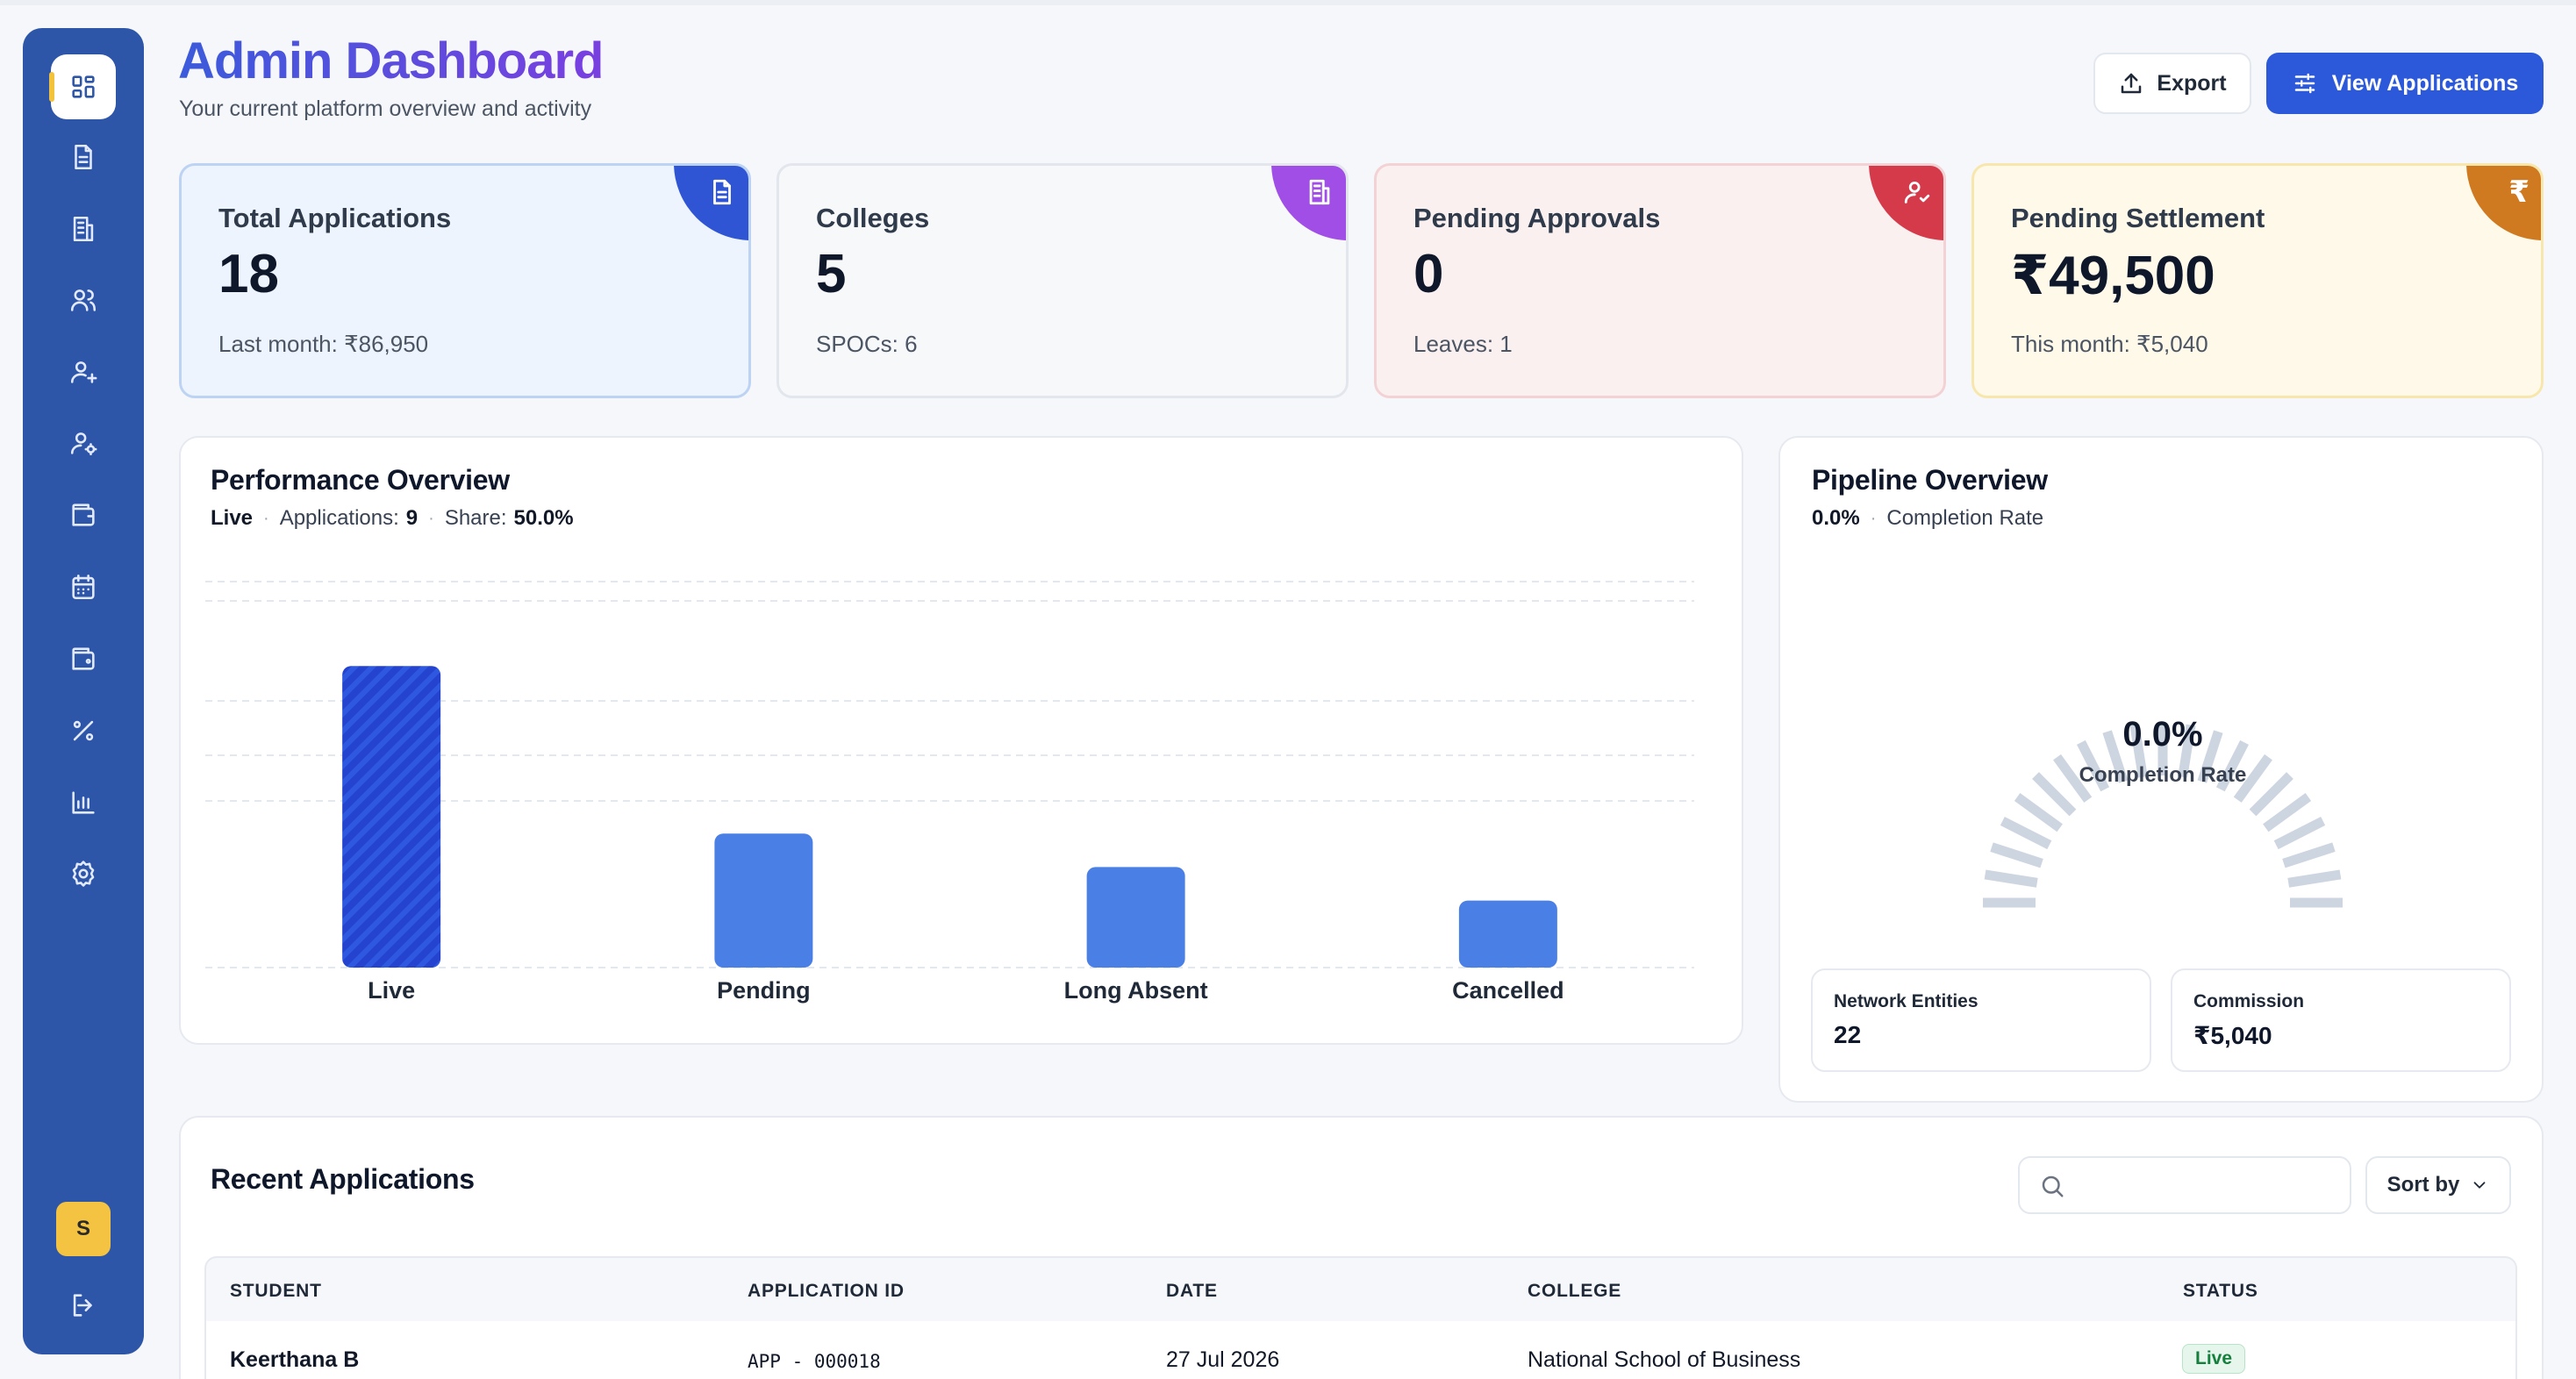 This screenshot has height=1379, width=2576. I want to click on column-header-student: STUDENT, so click(276, 1291).